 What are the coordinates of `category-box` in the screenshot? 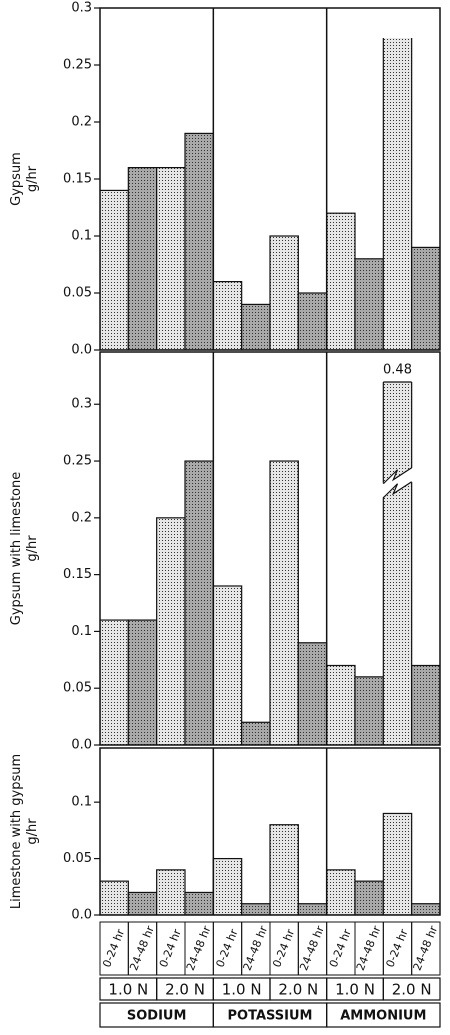 It's located at (426, 948).